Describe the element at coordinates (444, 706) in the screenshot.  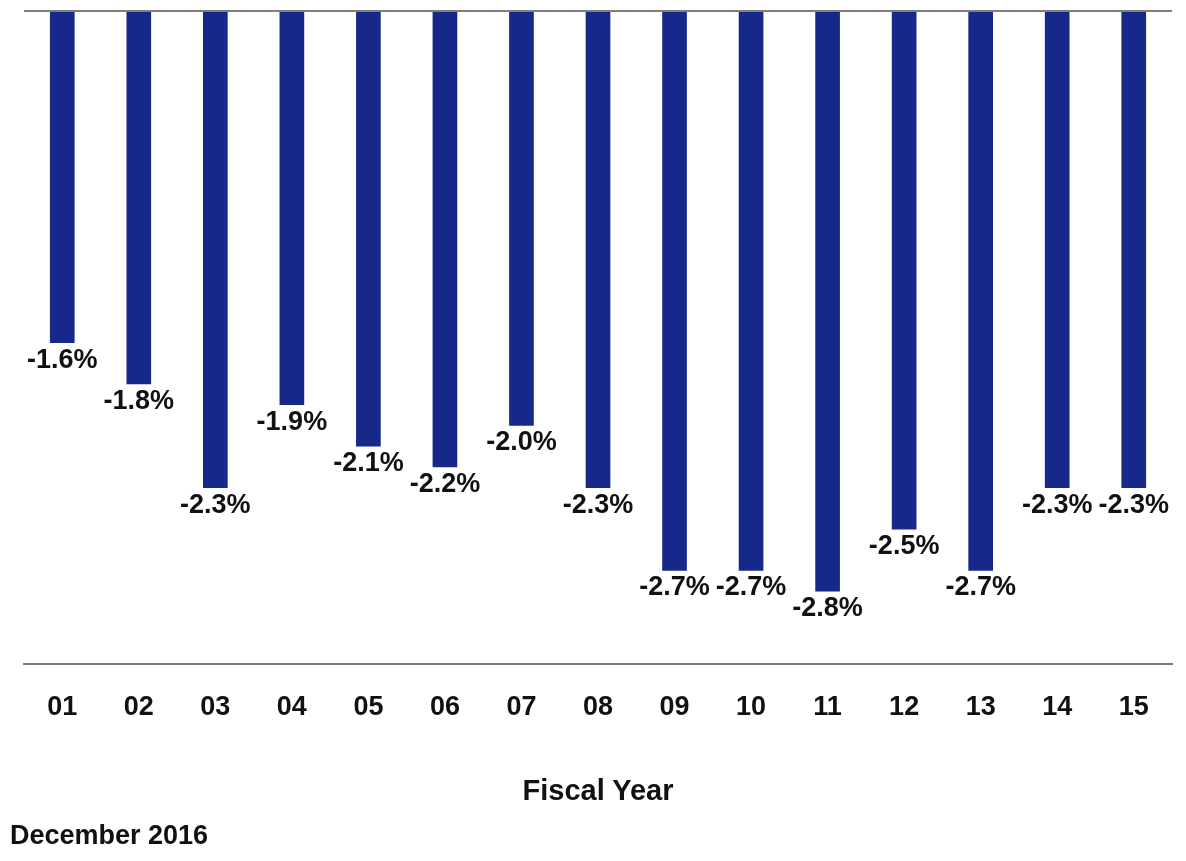
I see `x-tick-label: 06` at that location.